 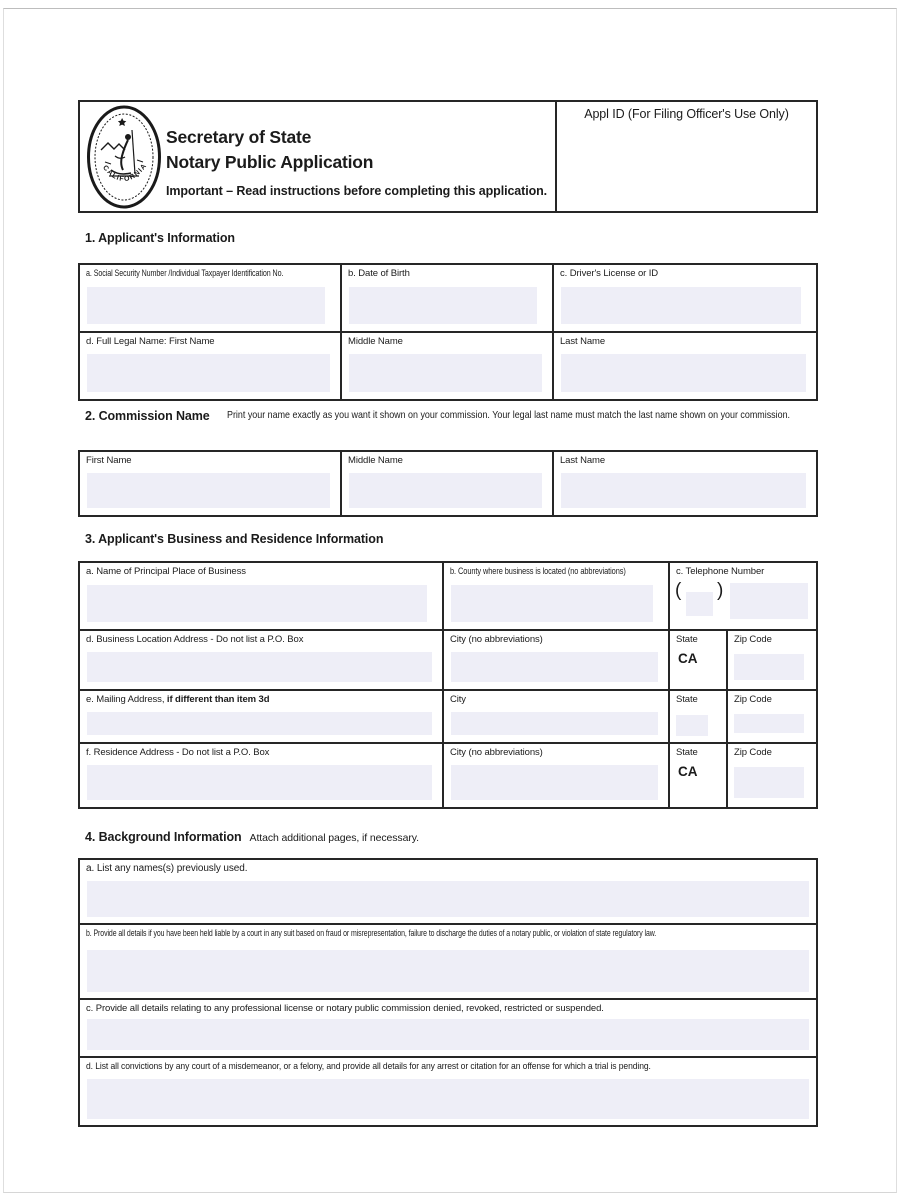 What do you see at coordinates (257, 603) in the screenshot?
I see `business-name-input` at bounding box center [257, 603].